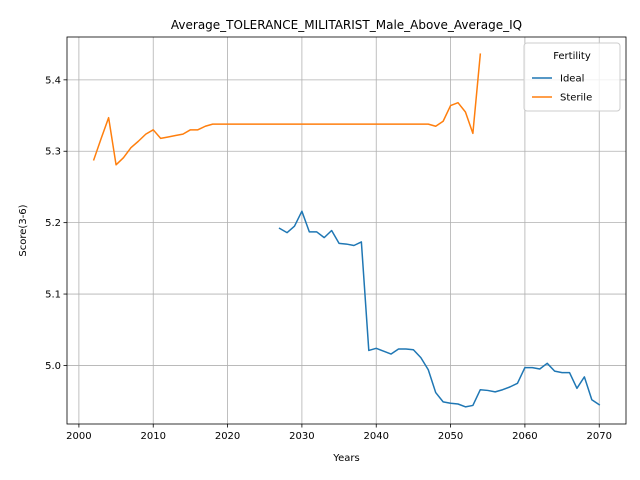 This screenshot has width=640, height=480. Describe the element at coordinates (524, 436) in the screenshot. I see `x-tick-label: 2060` at that location.